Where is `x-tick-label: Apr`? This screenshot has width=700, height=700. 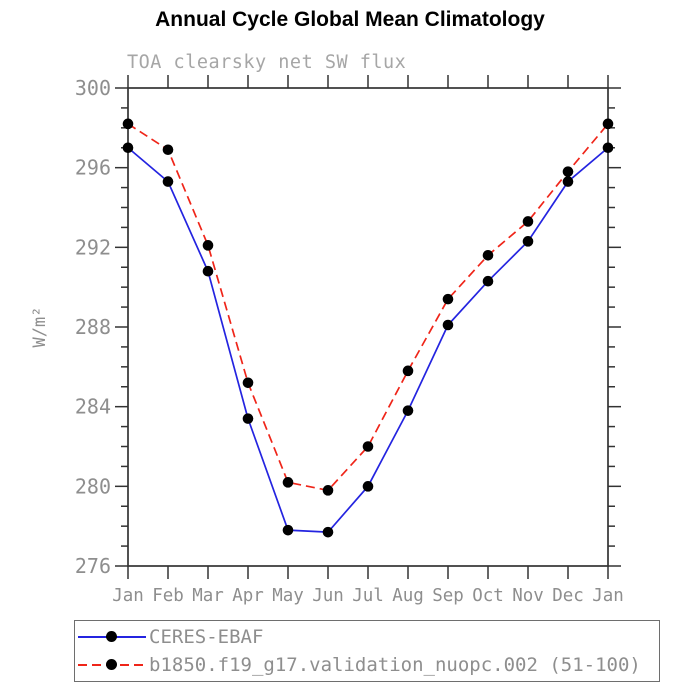 x-tick-label: Apr is located at coordinates (248, 596).